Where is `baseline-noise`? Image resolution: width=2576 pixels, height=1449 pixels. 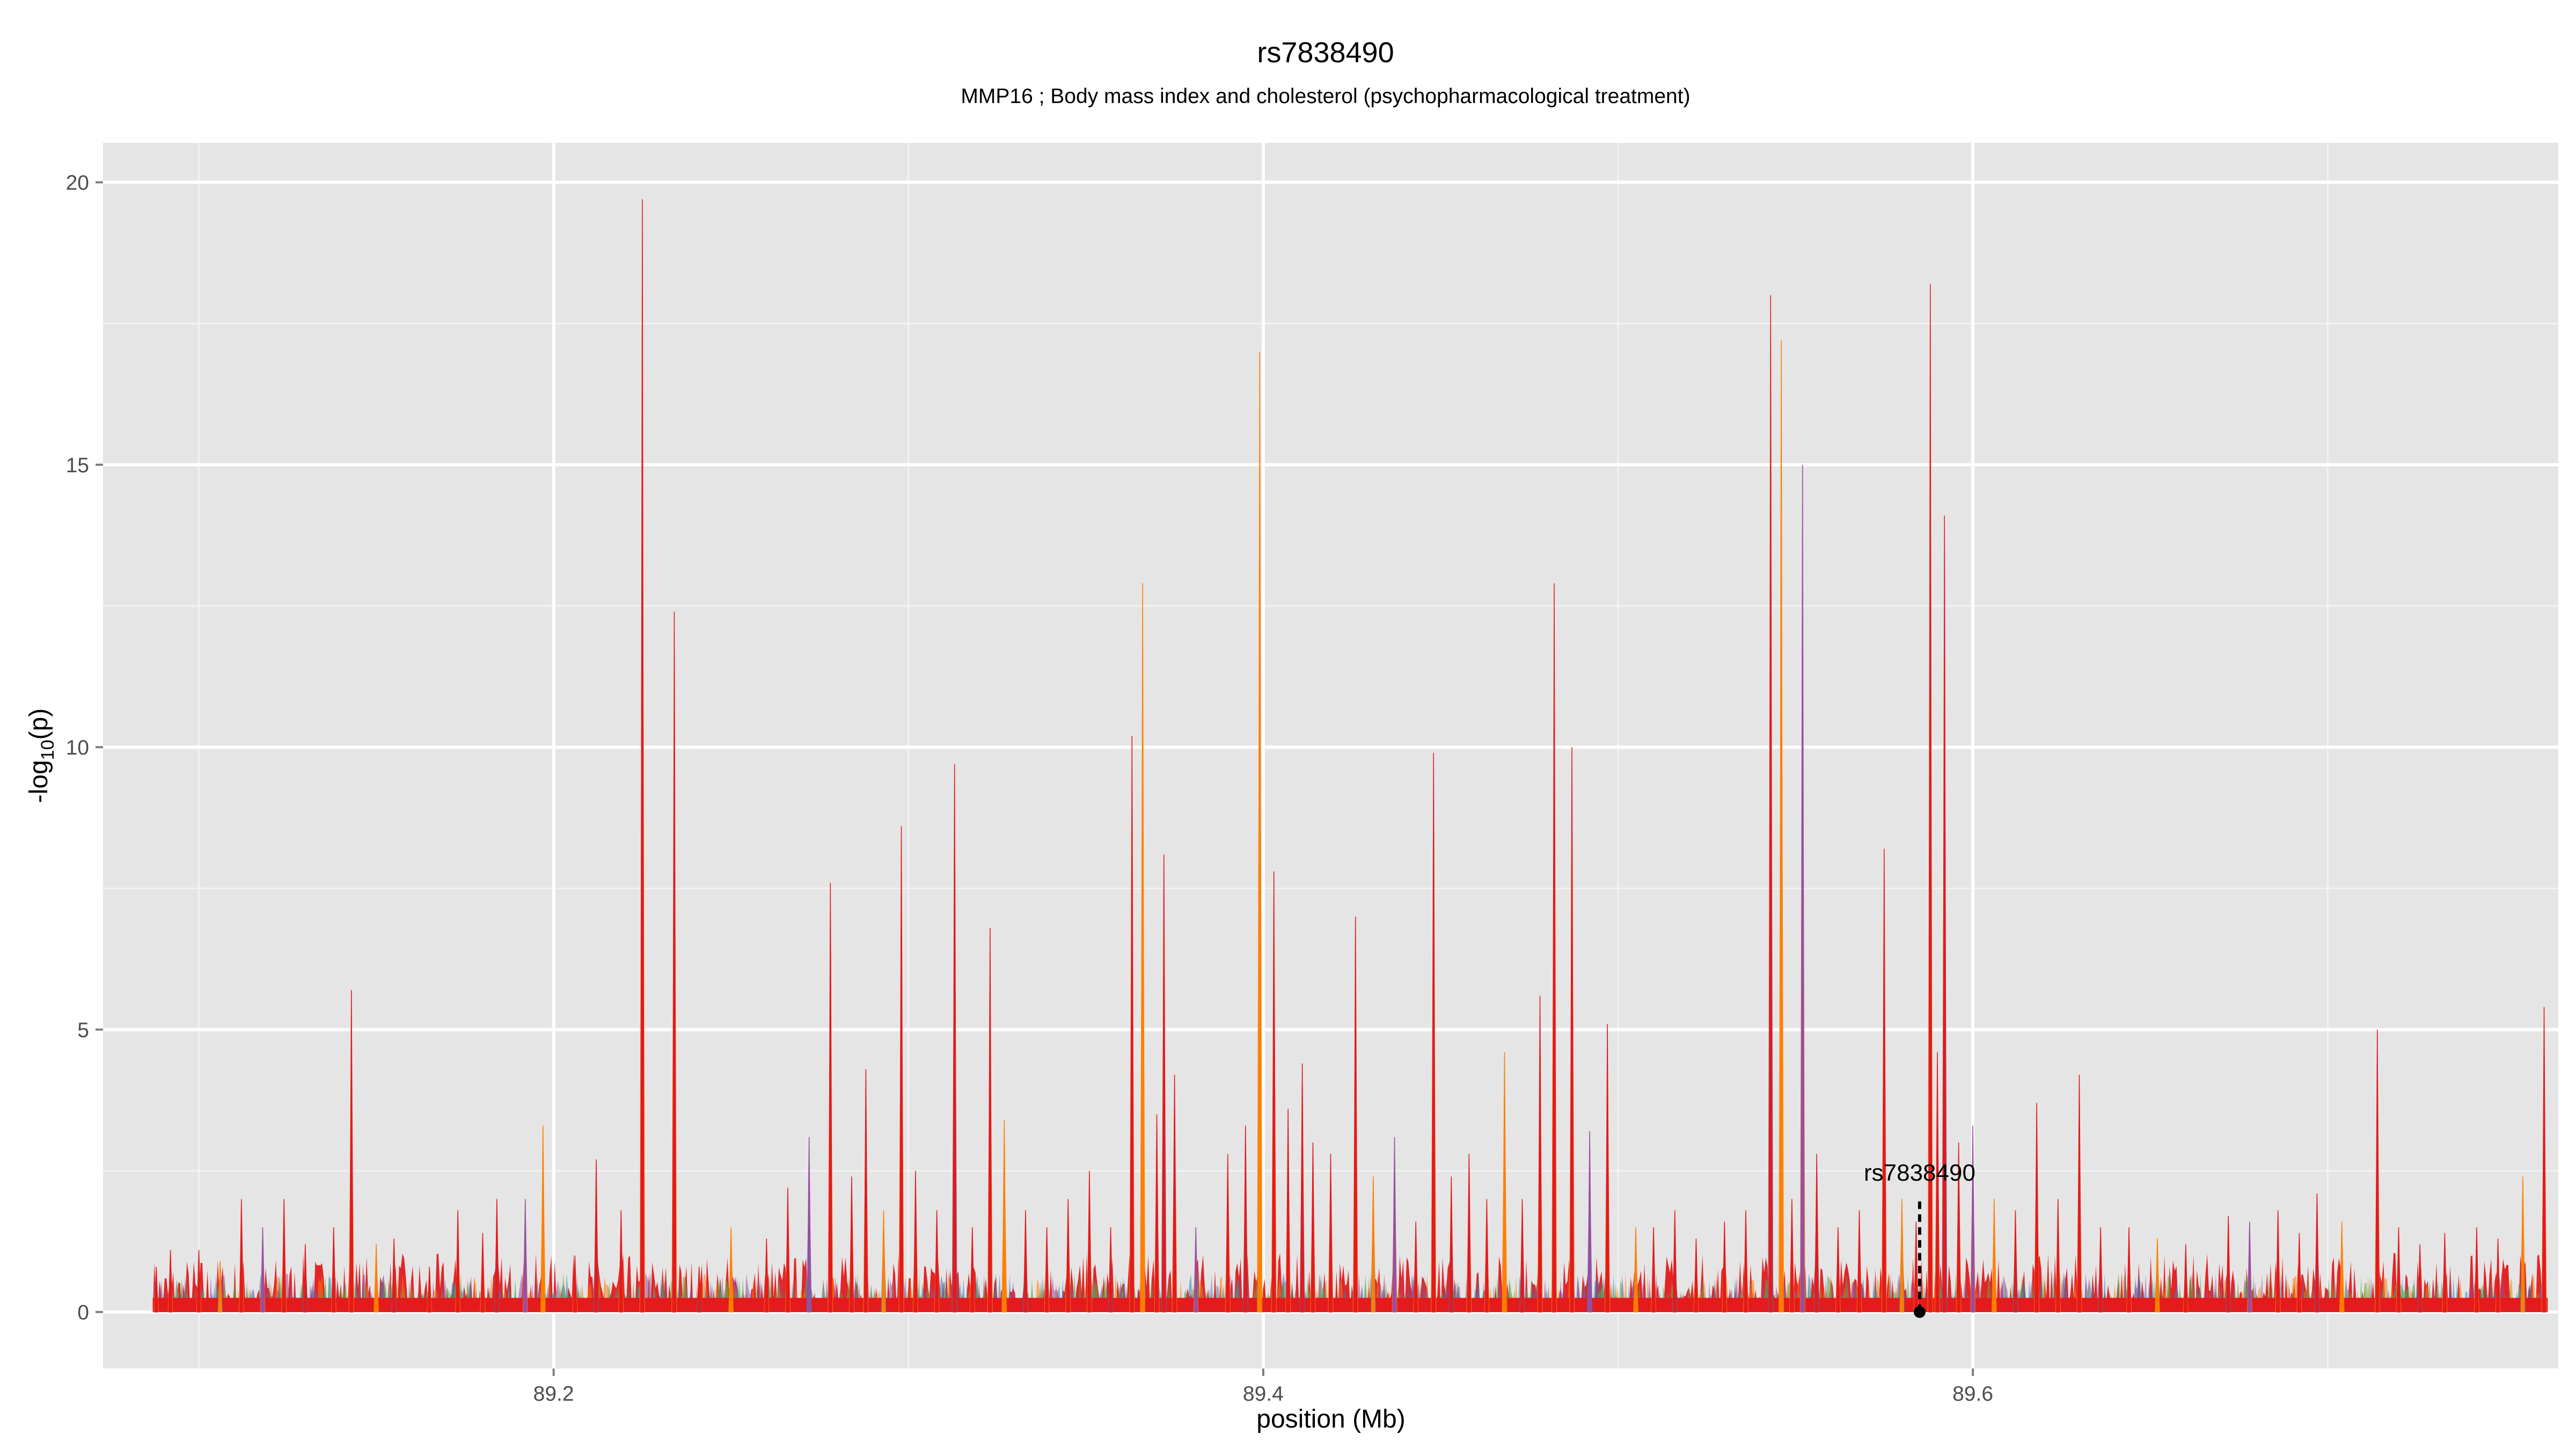
baseline-noise is located at coordinates (1350, 1282).